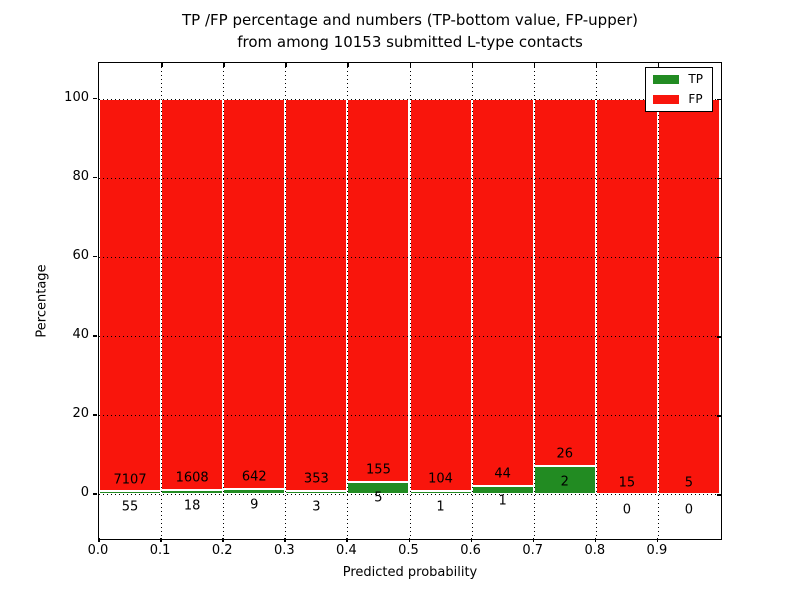 The width and height of the screenshot is (800, 600). I want to click on x-tick-label: 0.2, so click(222, 550).